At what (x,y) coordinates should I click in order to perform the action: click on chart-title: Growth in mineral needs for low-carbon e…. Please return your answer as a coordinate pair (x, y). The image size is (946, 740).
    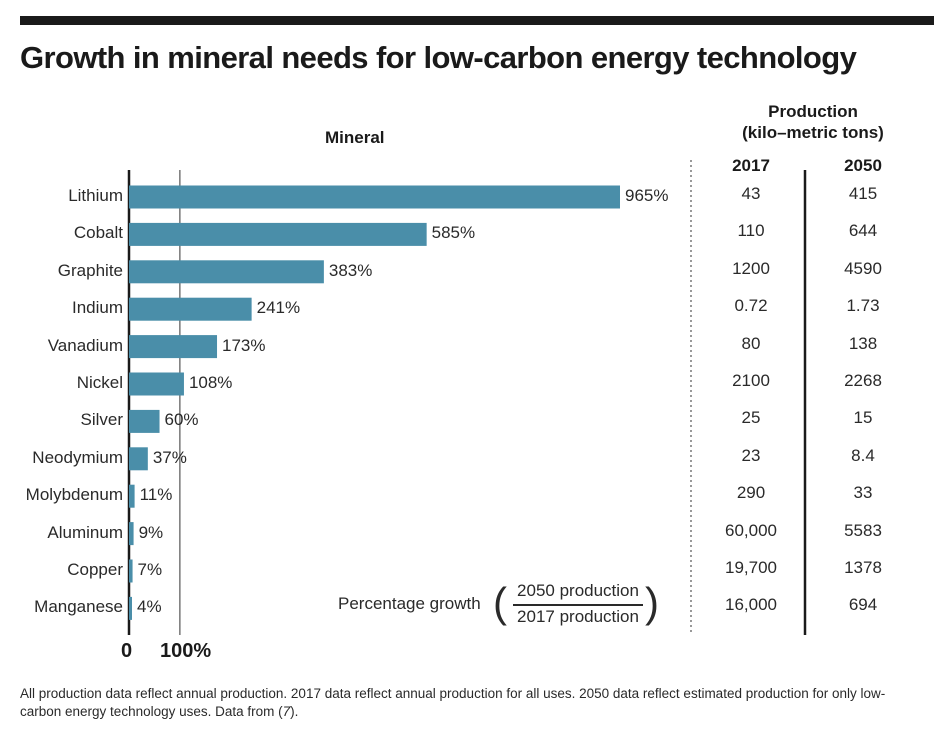
    Looking at the image, I should click on (438, 57).